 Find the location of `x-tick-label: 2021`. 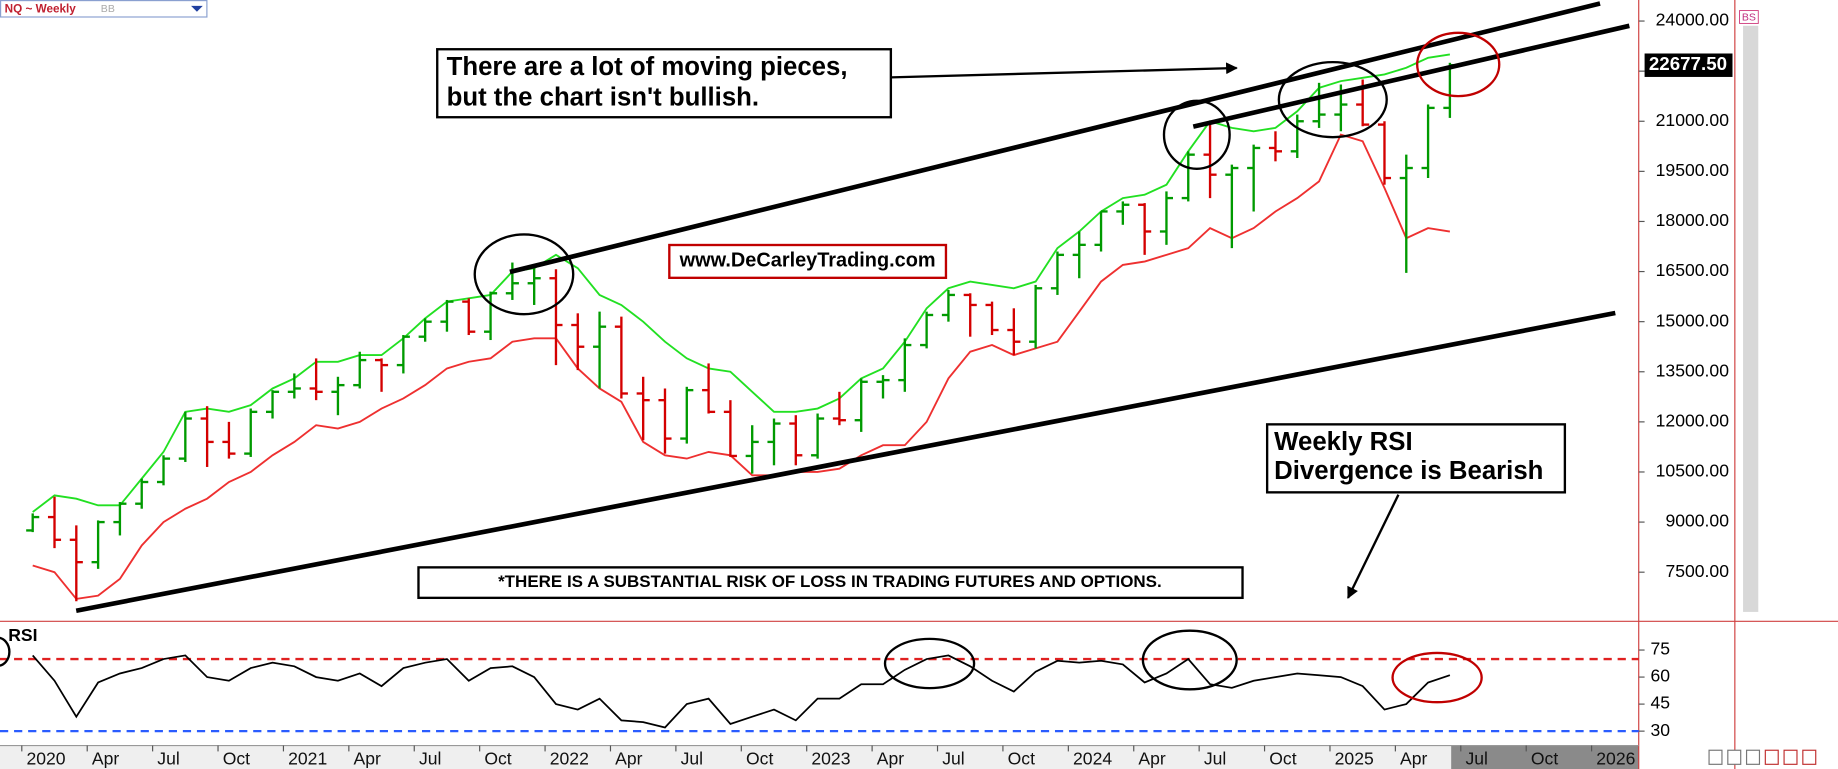

x-tick-label: 2021 is located at coordinates (307, 758).